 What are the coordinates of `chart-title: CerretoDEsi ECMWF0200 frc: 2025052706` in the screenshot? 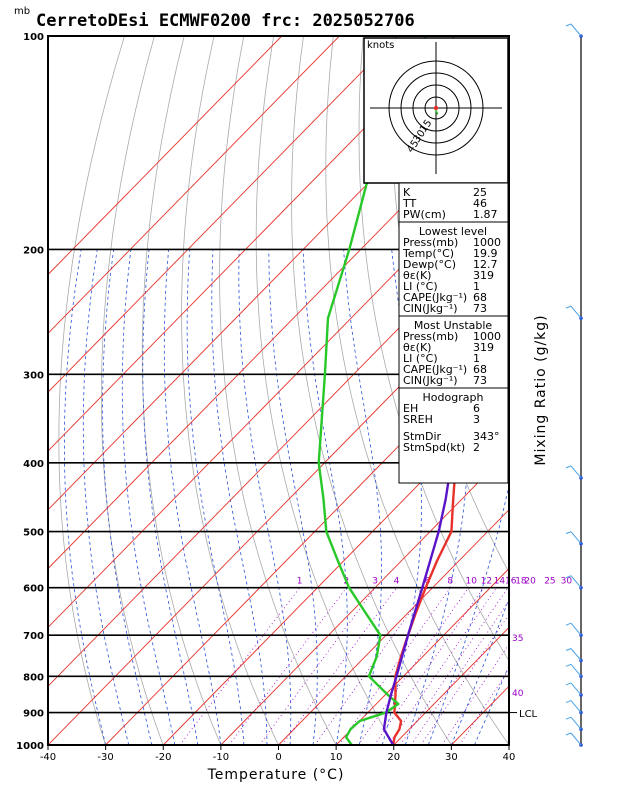 It's located at (225, 21).